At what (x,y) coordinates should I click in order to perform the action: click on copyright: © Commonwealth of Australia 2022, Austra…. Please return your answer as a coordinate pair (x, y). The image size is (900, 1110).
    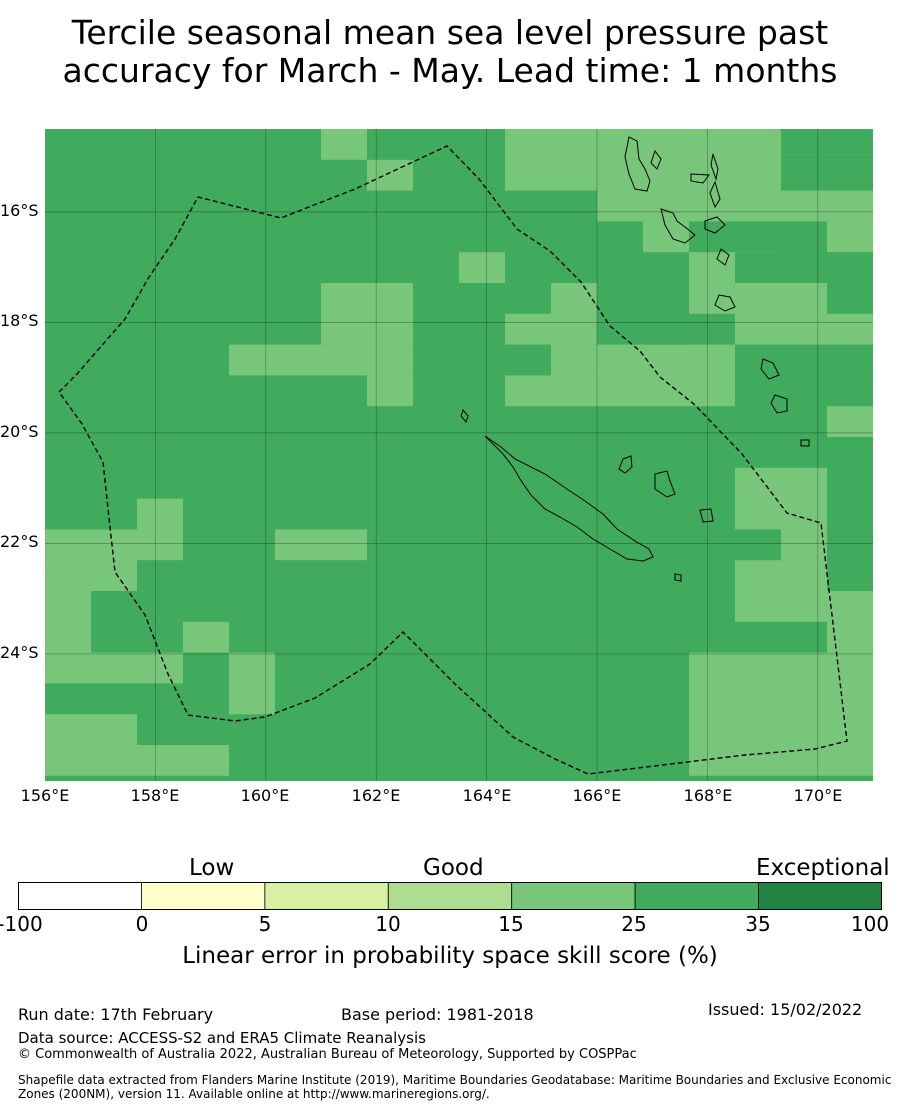
    Looking at the image, I should click on (327, 1054).